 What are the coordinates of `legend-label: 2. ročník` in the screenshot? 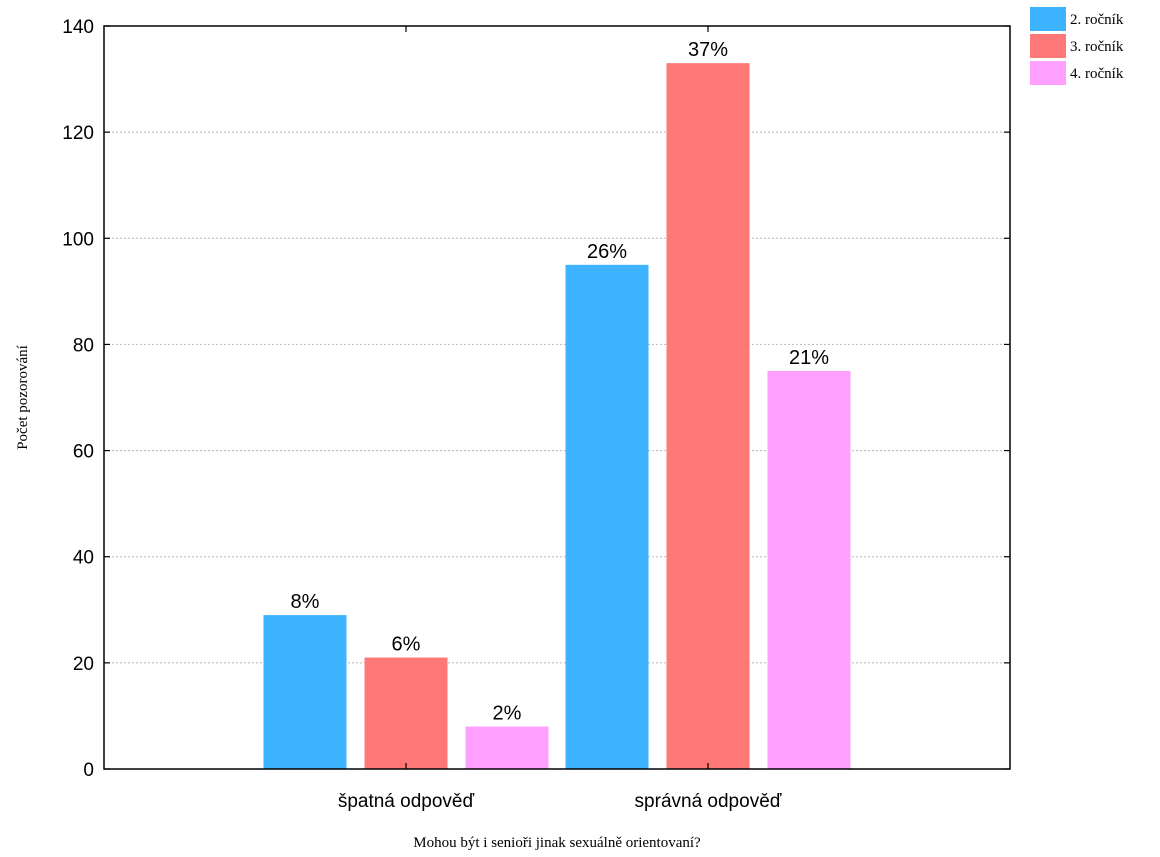 It's located at (1097, 20).